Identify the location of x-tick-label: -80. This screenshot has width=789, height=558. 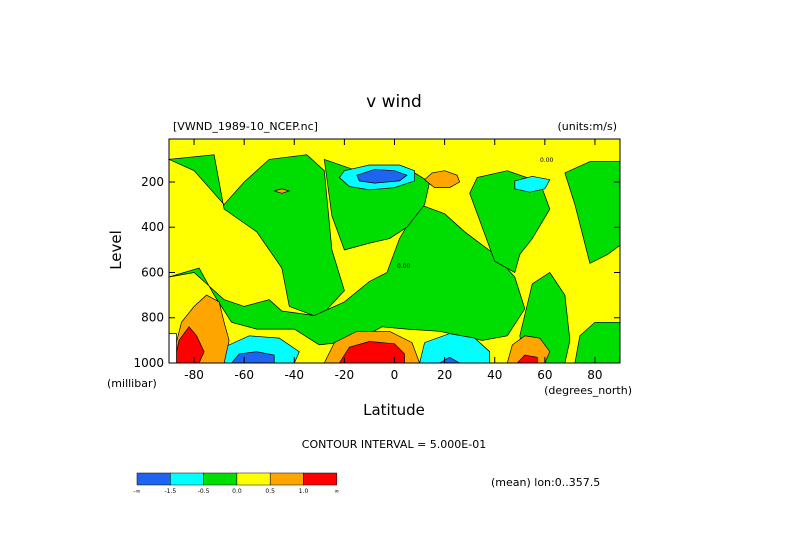
(194, 375).